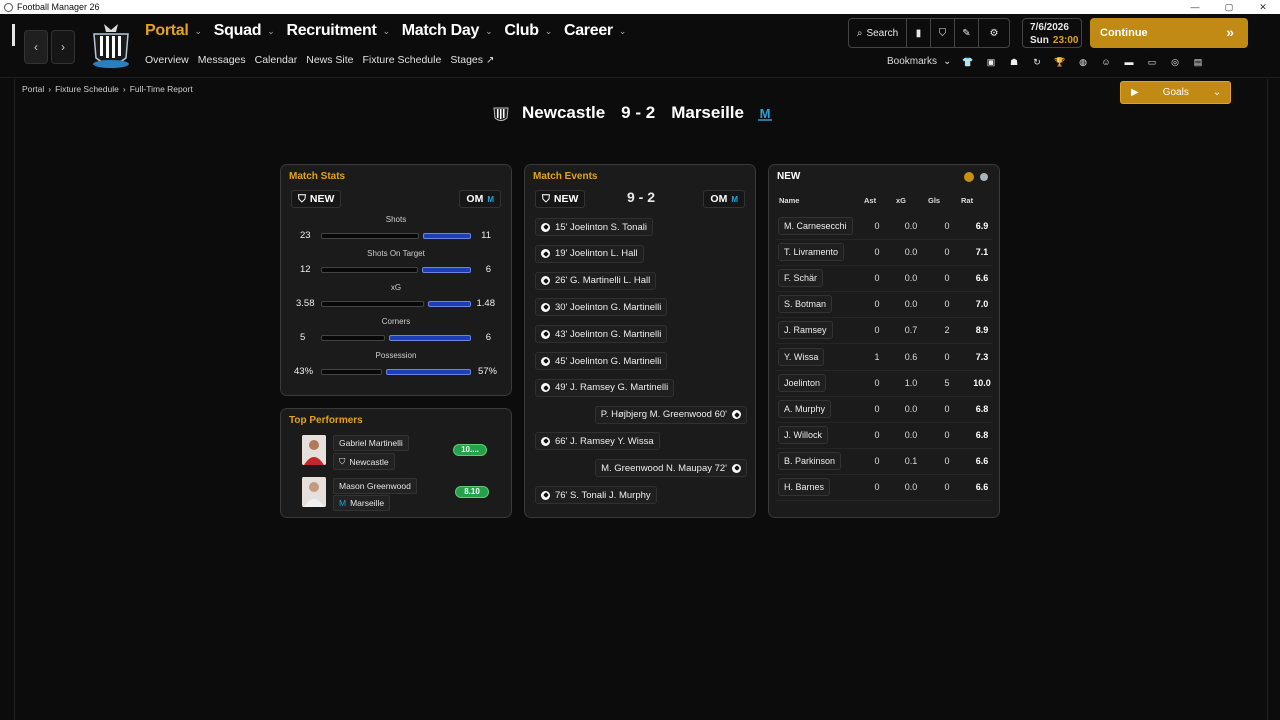 Image resolution: width=1280 pixels, height=720 pixels. I want to click on player-name: Joelinton, so click(802, 382).